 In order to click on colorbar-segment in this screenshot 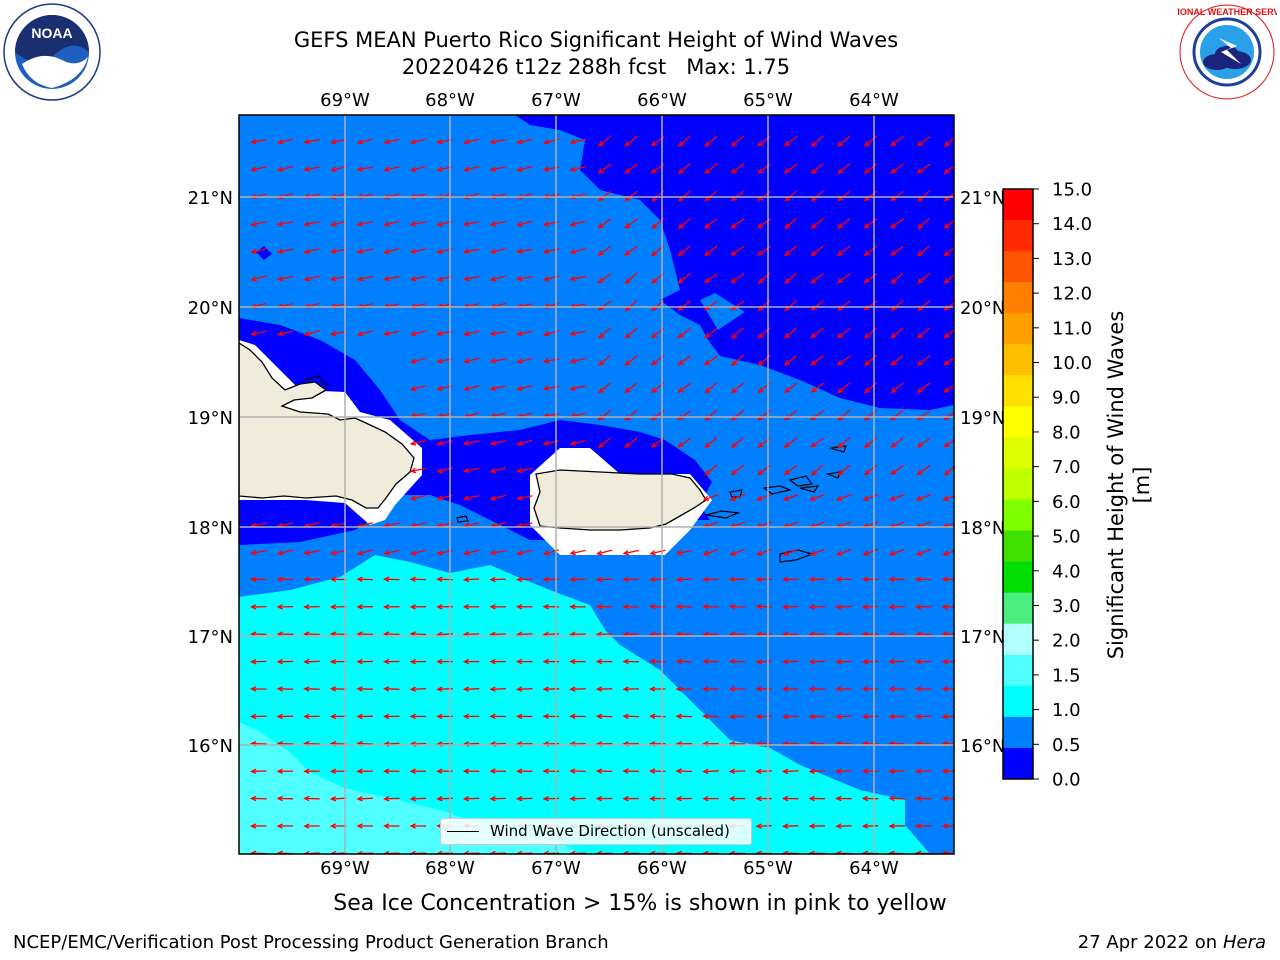, I will do `click(1018, 484)`.